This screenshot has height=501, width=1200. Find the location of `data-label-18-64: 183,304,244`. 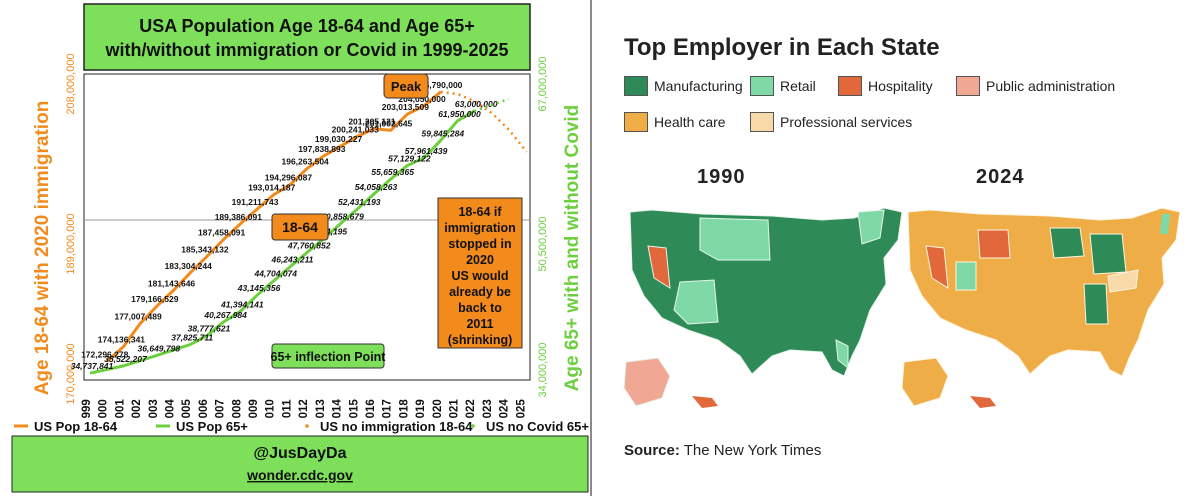

data-label-18-64: 183,304,244 is located at coordinates (189, 266).